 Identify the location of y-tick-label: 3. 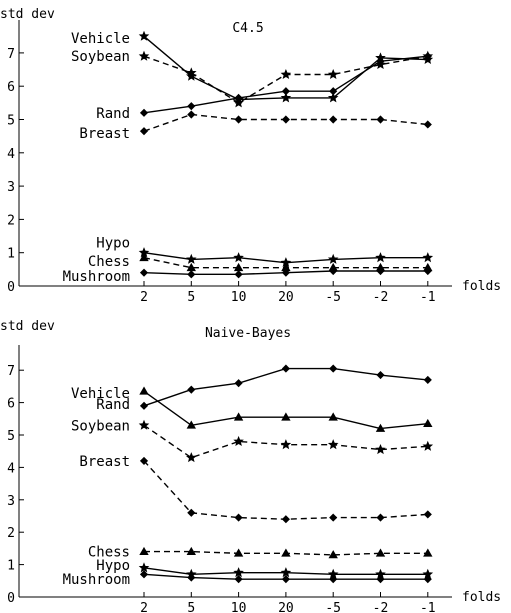
(11, 501).